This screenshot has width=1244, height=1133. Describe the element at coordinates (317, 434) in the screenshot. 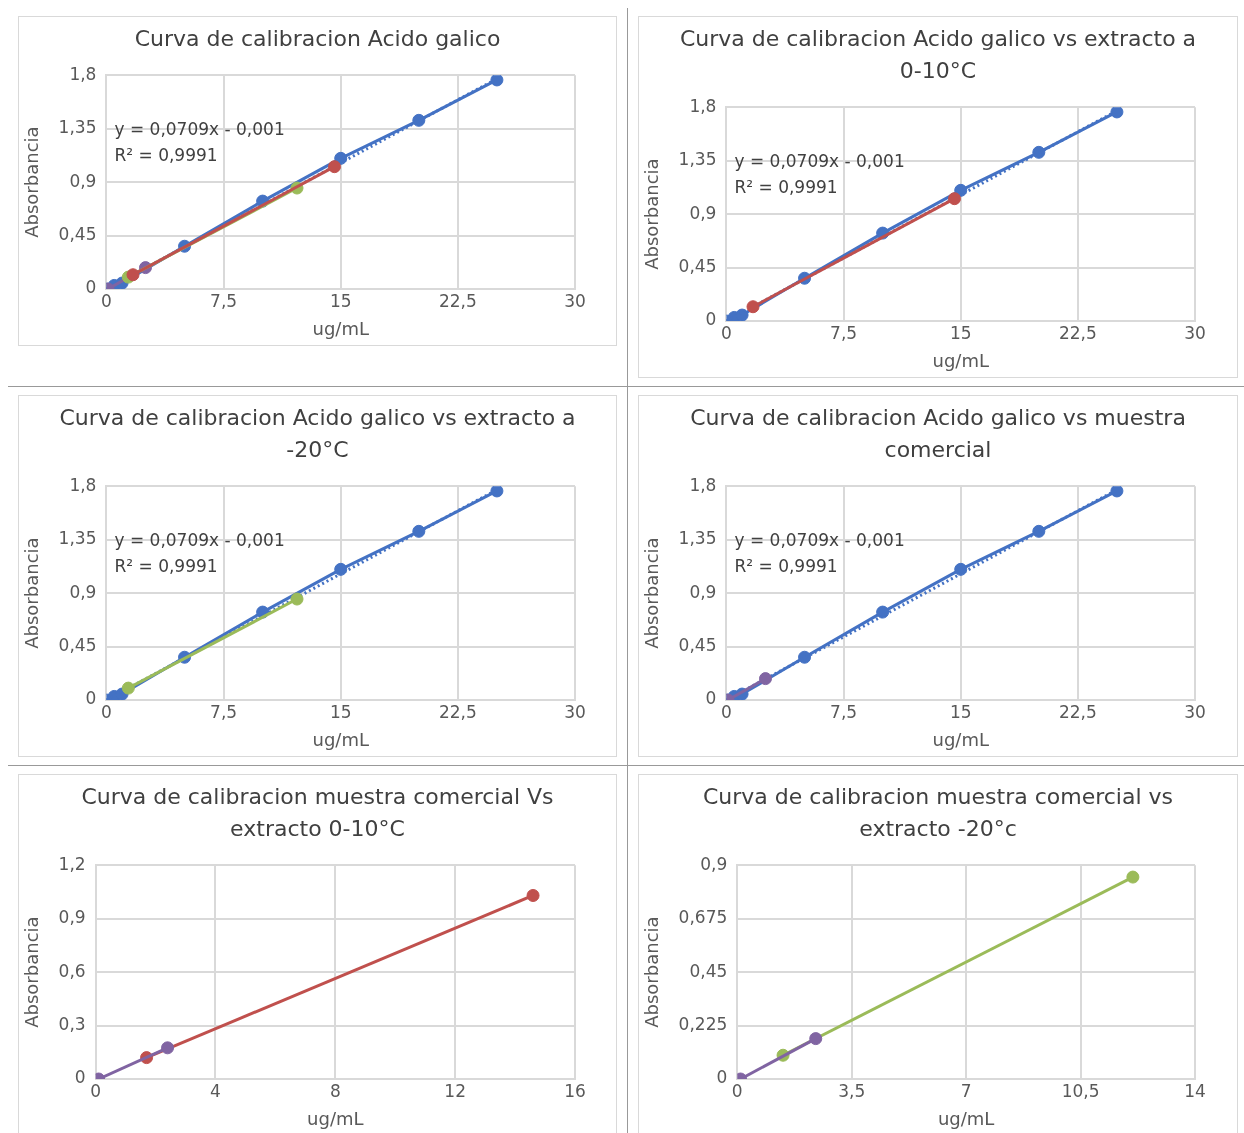

I see `chart-title: Curva de calibracion Acido galico vs extracto a -20°C` at that location.